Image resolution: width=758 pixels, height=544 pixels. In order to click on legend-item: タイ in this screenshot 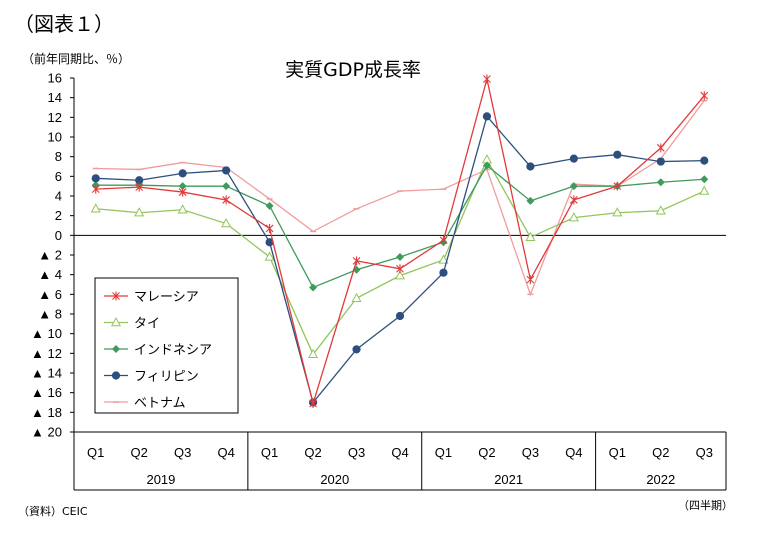, I will do `click(132, 324)`.